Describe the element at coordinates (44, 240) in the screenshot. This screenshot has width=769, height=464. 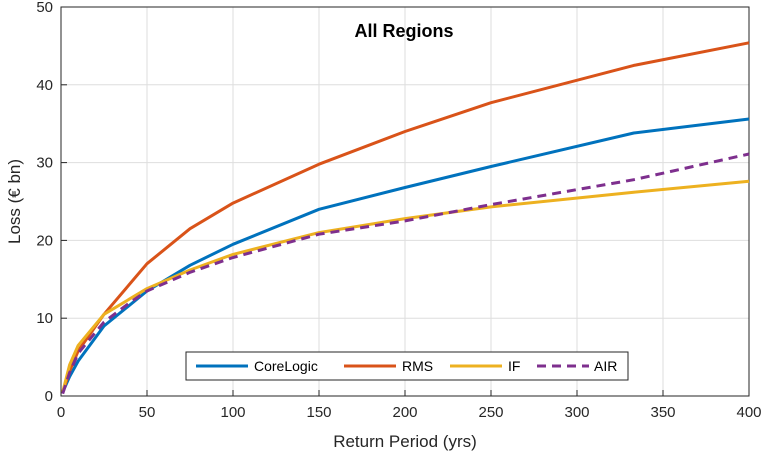
I see `y-tick-label: 20` at that location.